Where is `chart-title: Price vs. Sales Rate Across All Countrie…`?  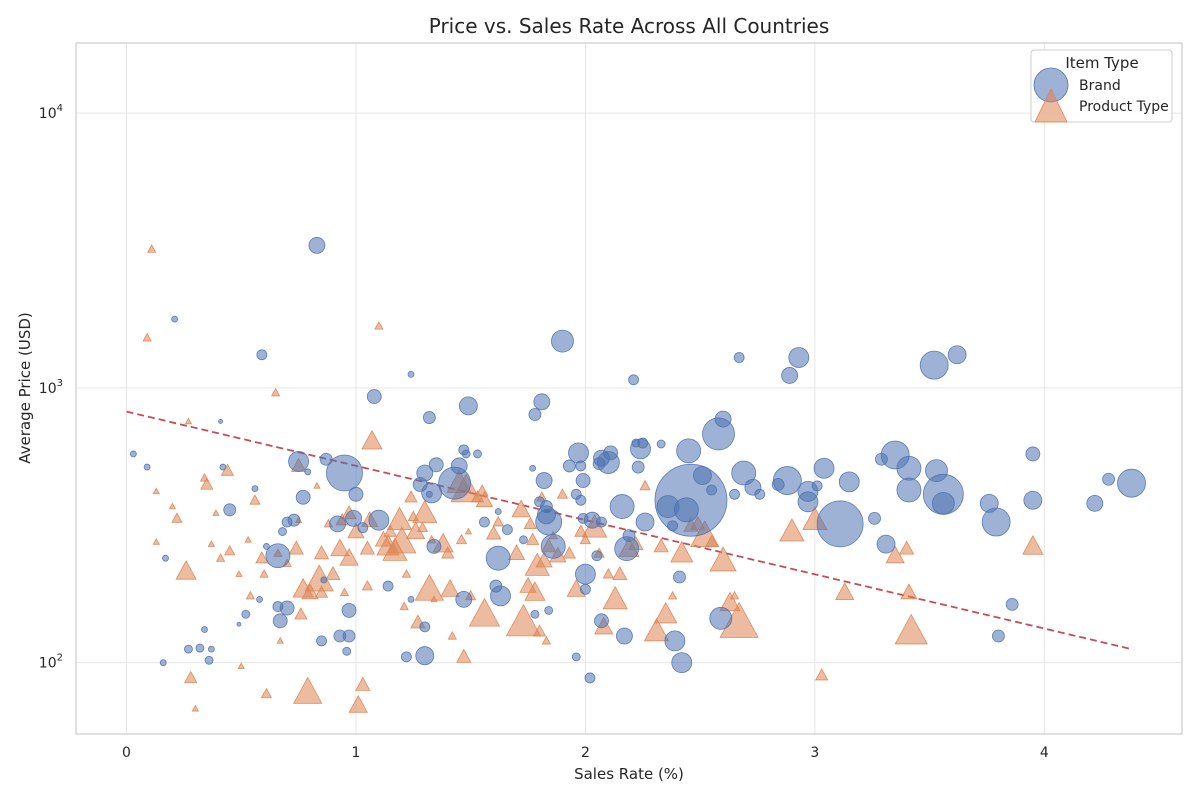
chart-title: Price vs. Sales Rate Across All Countrie… is located at coordinates (629, 26).